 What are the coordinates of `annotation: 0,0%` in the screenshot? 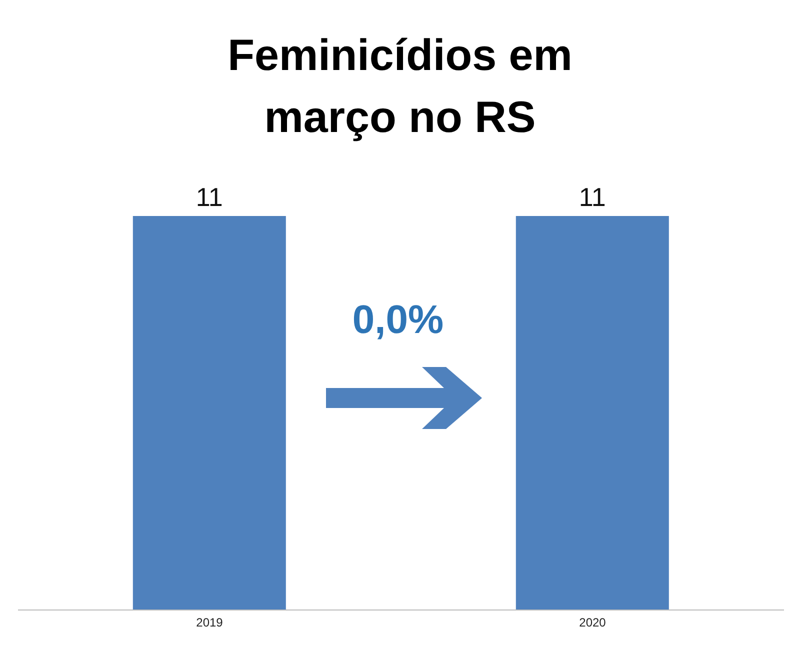 It's located at (398, 320).